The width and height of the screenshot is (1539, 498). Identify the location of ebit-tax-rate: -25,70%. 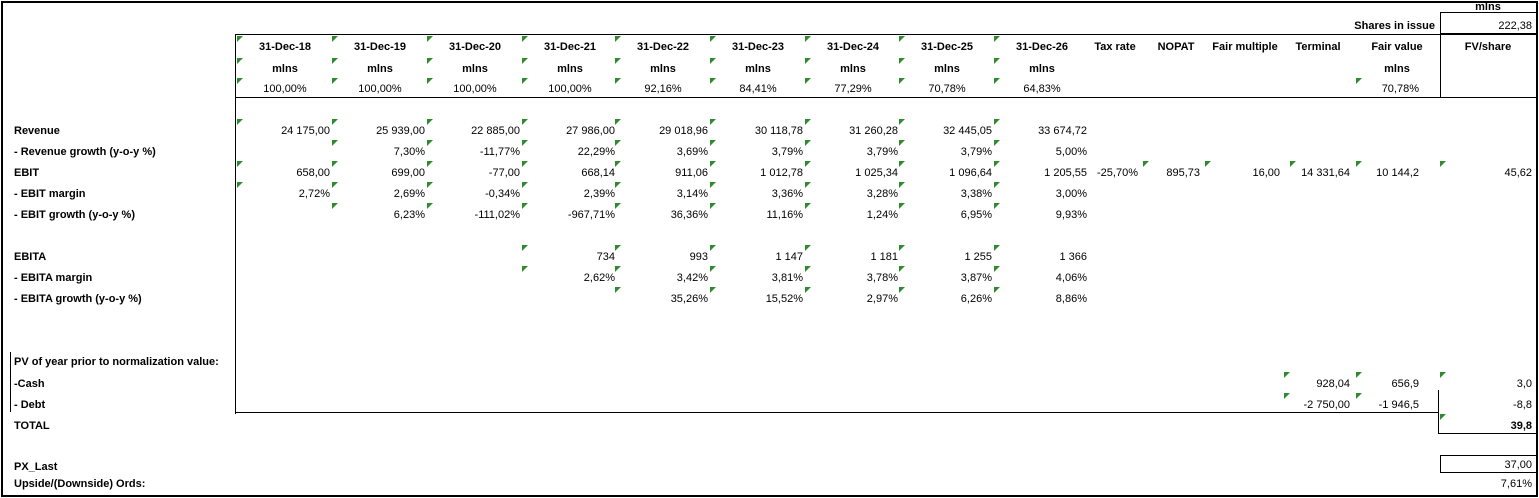
(1117, 173).